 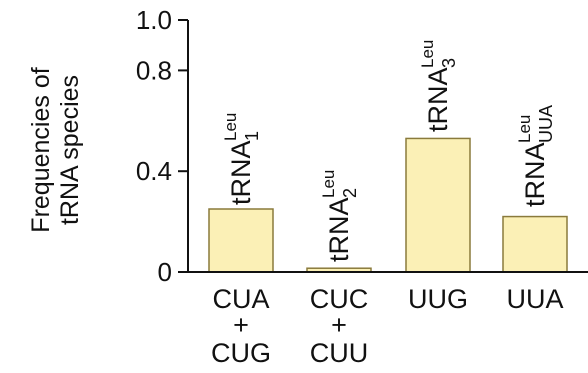 I want to click on y-tick-label: 0, so click(x=165, y=272).